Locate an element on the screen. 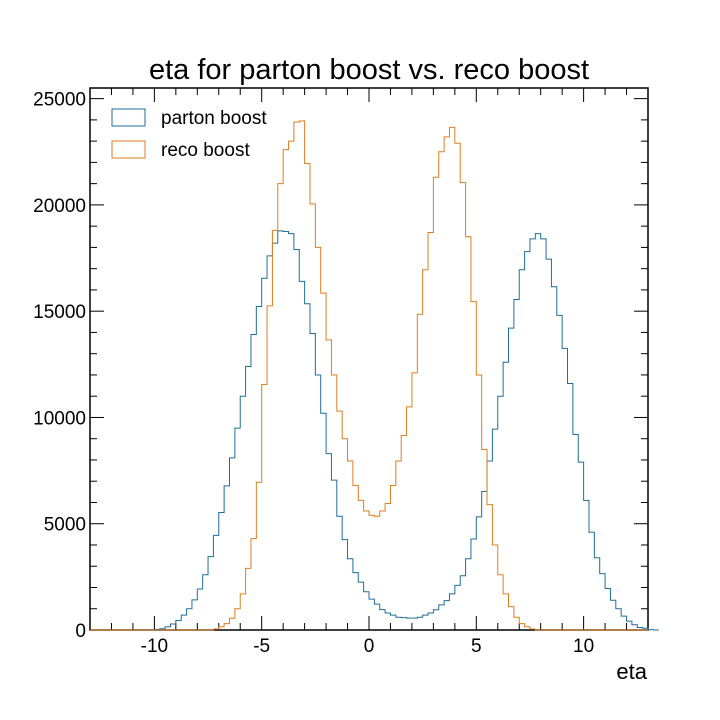 The height and width of the screenshot is (720, 720). legend-label: parton boost is located at coordinates (214, 118).